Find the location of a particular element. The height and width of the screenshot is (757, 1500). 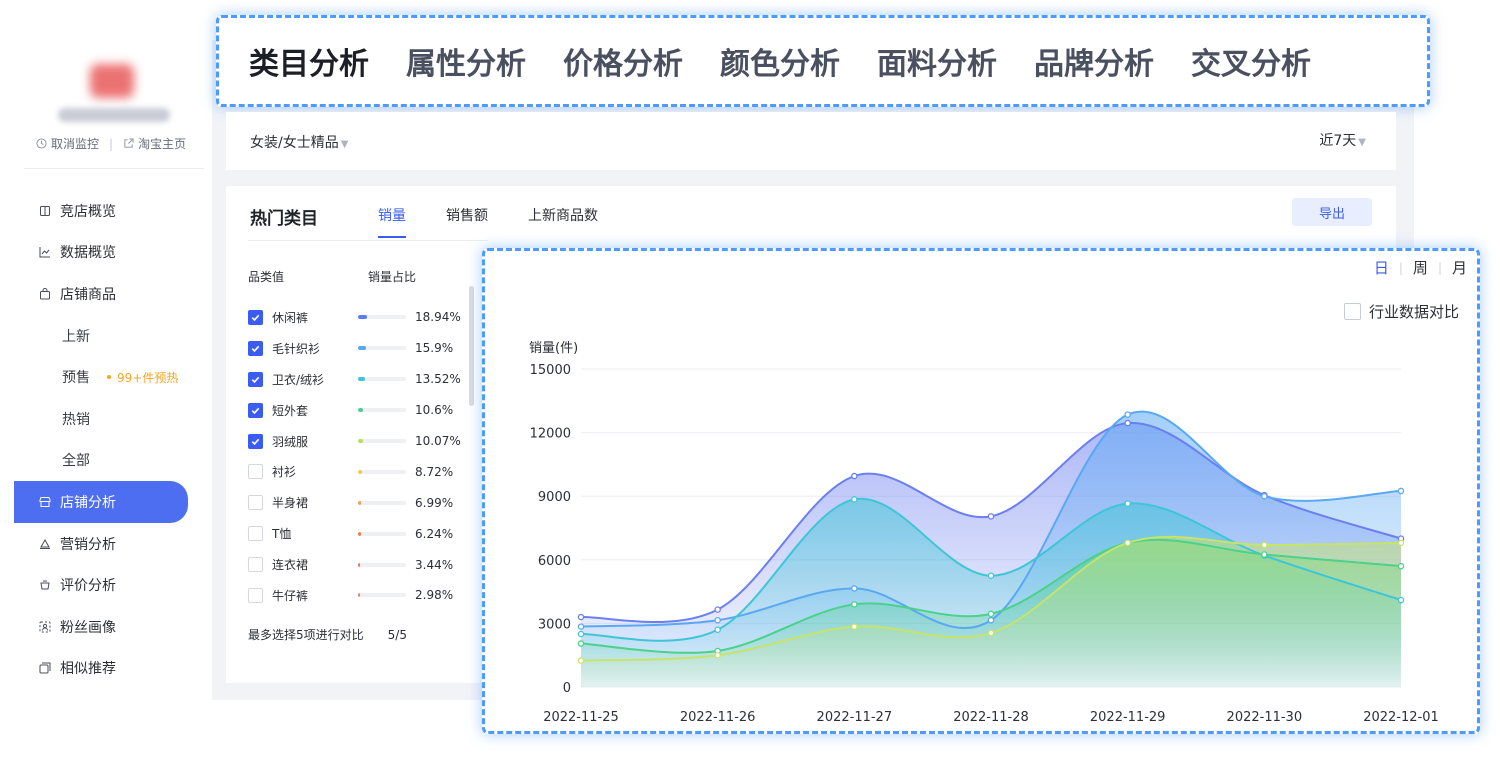

compare-label: 行业数据对比 is located at coordinates (1413, 312).